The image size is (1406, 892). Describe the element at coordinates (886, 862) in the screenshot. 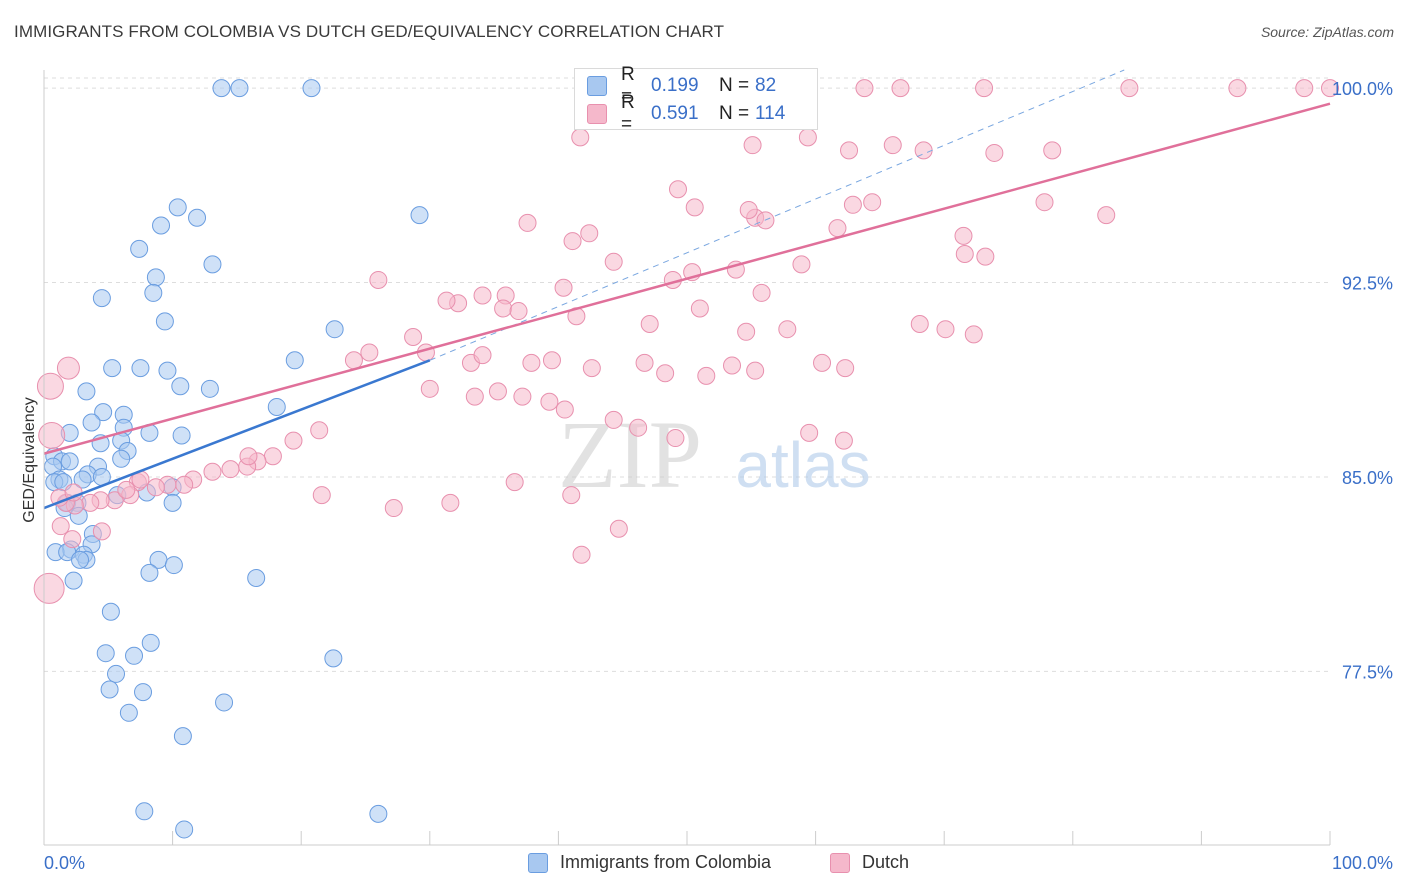

I see `legend-label-dutch: Dutch` at that location.